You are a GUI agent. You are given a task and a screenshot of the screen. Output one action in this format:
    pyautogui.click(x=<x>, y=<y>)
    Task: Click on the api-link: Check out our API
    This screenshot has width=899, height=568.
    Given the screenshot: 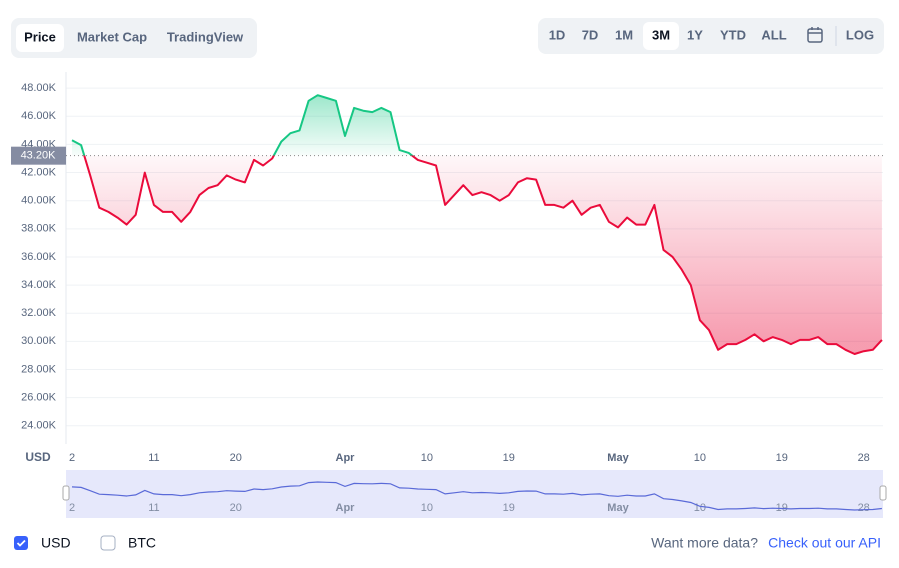 What is the action you would take?
    pyautogui.click(x=824, y=543)
    